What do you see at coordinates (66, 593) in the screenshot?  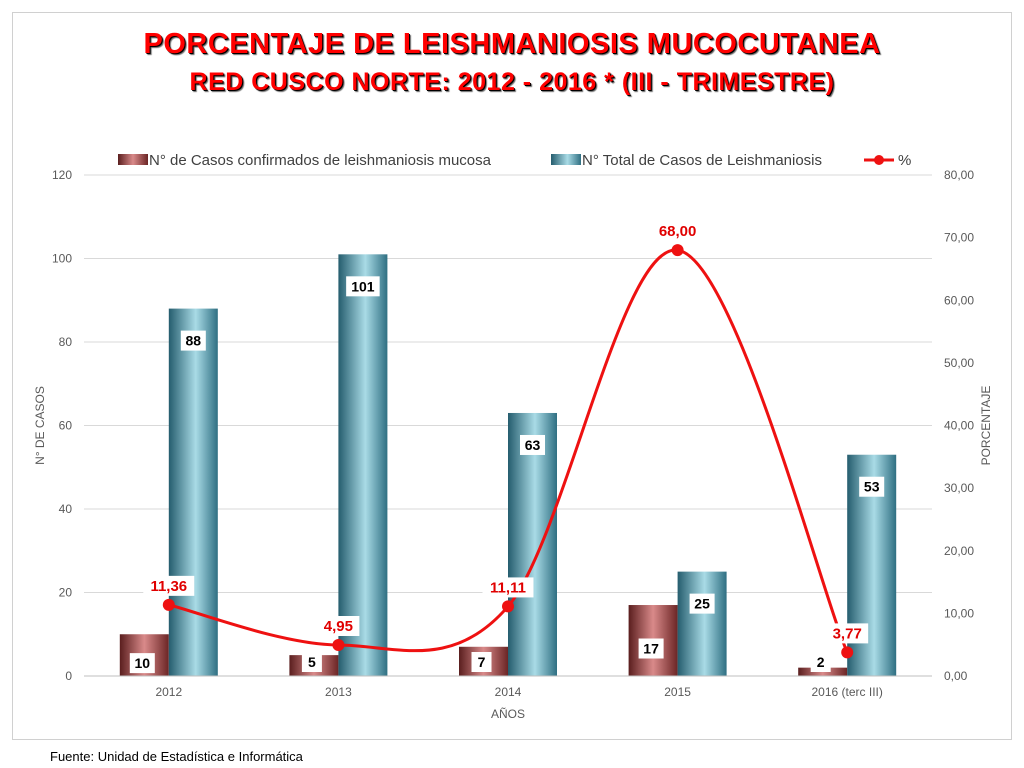 I see `y-tick-label: 20` at bounding box center [66, 593].